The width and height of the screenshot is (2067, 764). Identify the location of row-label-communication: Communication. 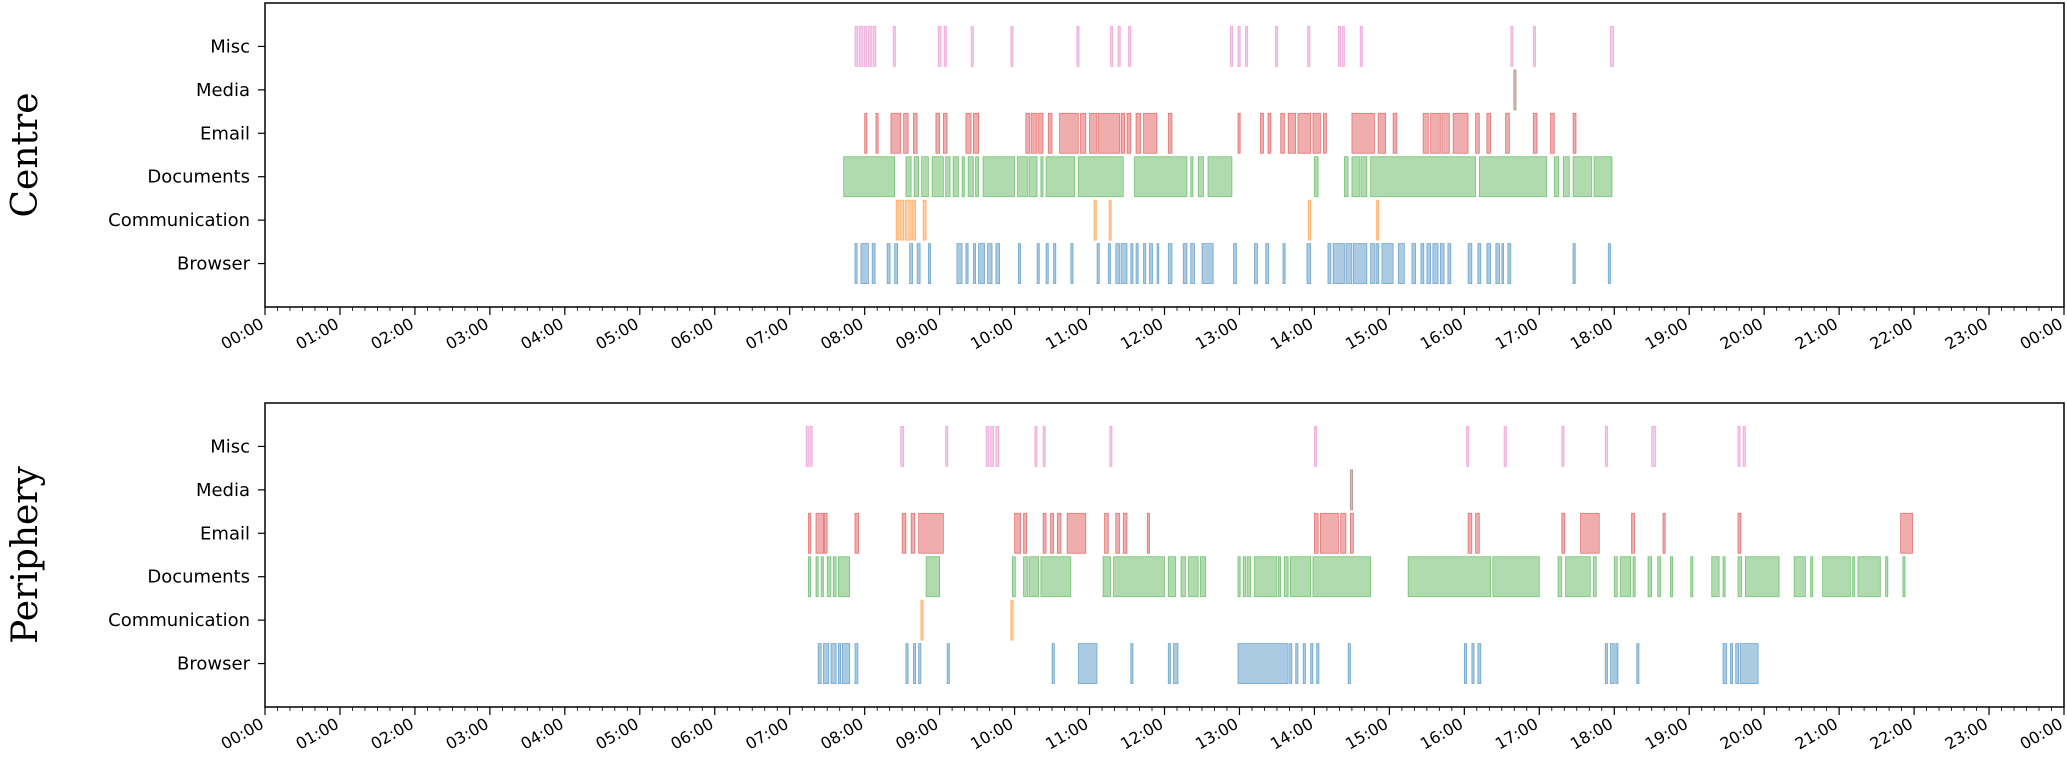
(179, 220).